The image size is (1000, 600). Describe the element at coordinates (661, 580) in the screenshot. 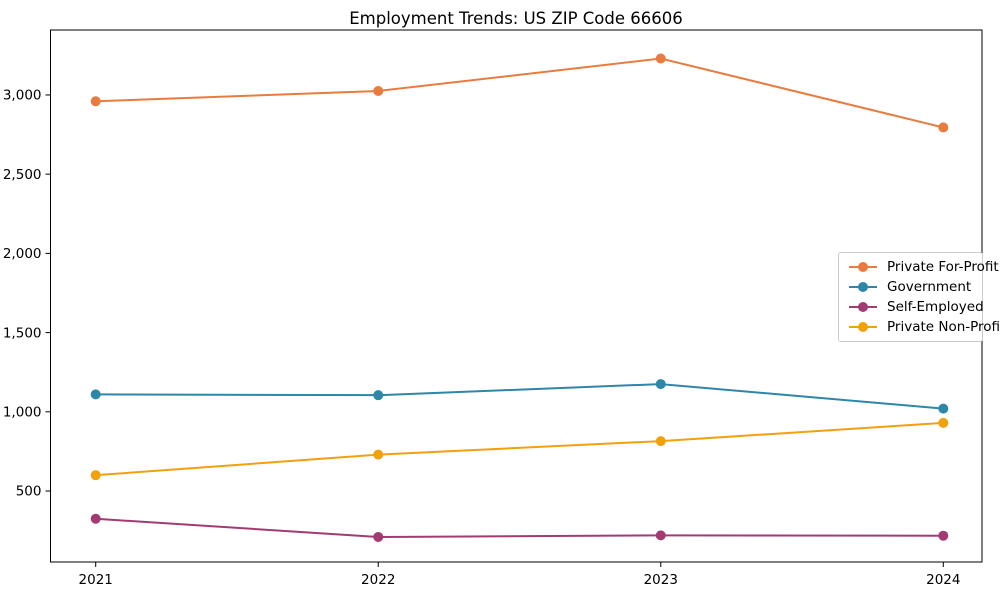

I see `x-tick-label: 2023` at that location.